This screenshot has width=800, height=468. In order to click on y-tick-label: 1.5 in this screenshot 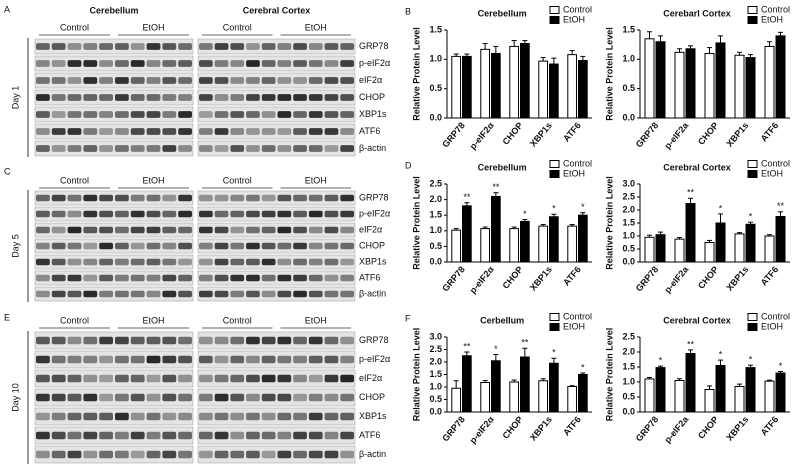, I will do `click(628, 222)`.